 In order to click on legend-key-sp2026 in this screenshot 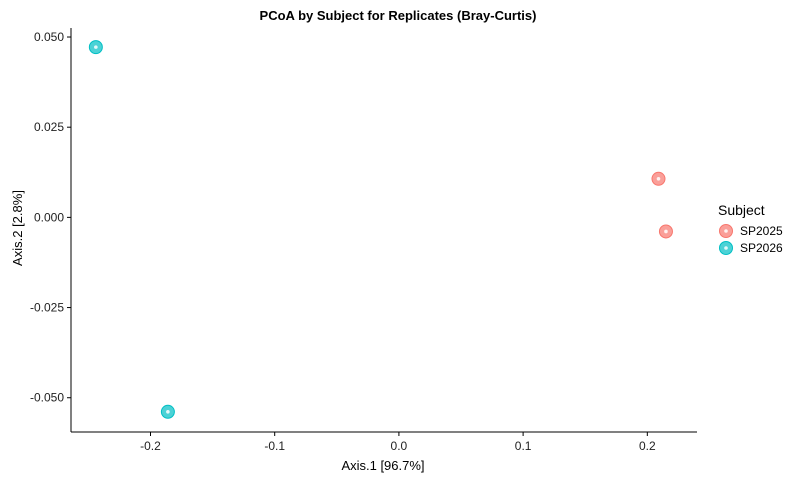, I will do `click(726, 248)`.